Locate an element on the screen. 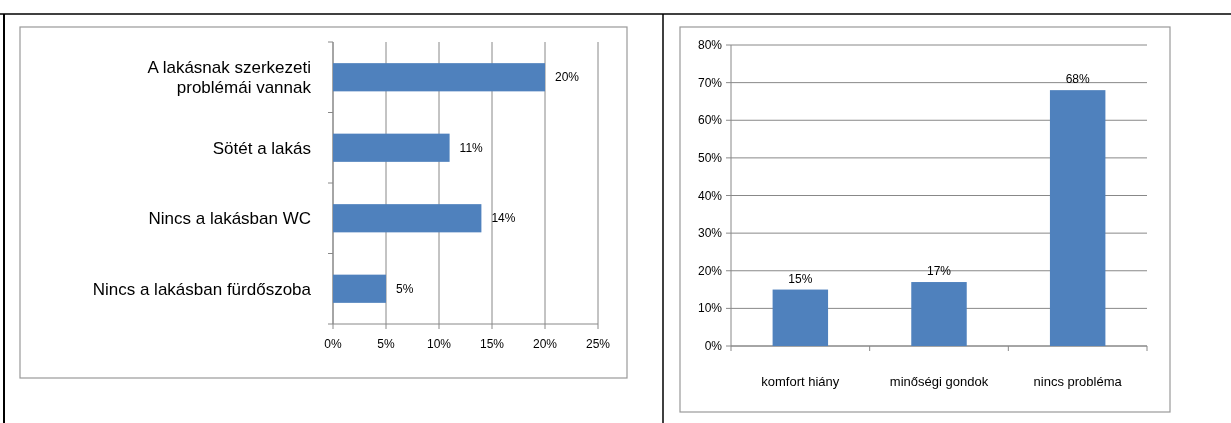 This screenshot has height=423, width=1231. x-tick-label: 10% is located at coordinates (439, 344).